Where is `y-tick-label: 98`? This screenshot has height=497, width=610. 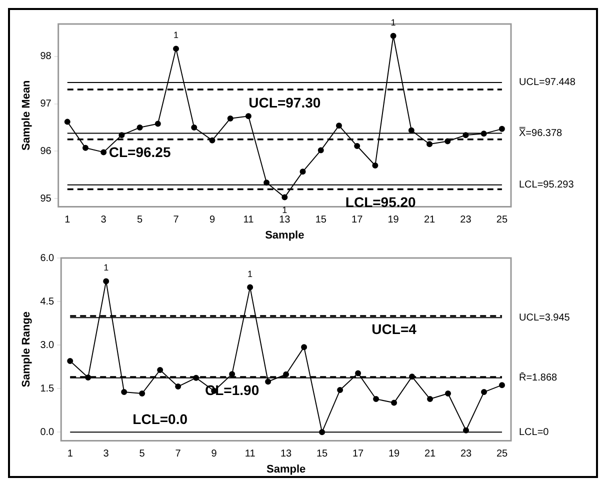
y-tick-label: 98 is located at coordinates (46, 56).